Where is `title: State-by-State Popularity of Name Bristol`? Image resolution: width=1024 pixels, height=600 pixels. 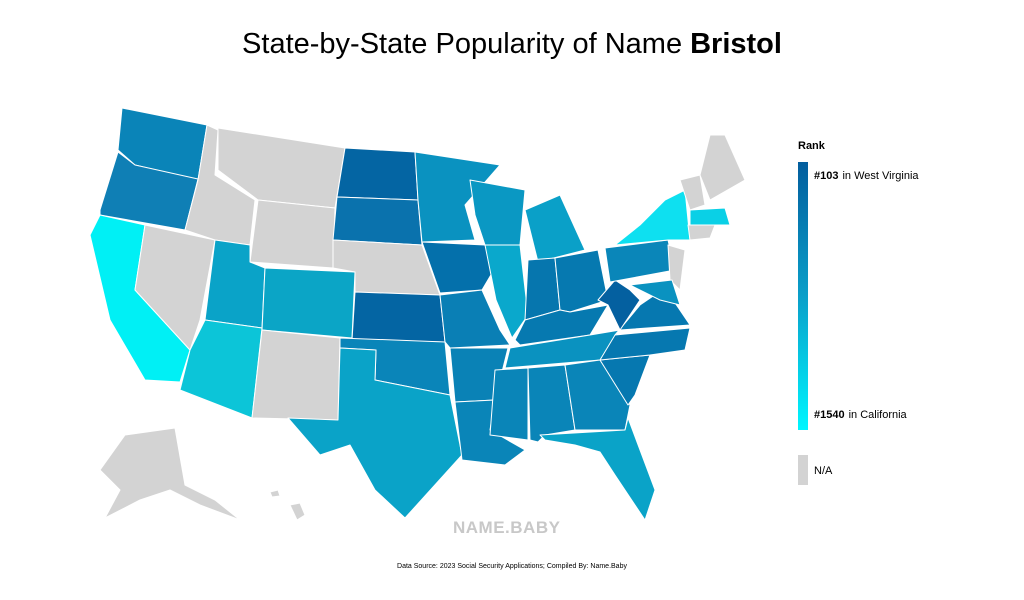 title: State-by-State Popularity of Name Bristol is located at coordinates (512, 44).